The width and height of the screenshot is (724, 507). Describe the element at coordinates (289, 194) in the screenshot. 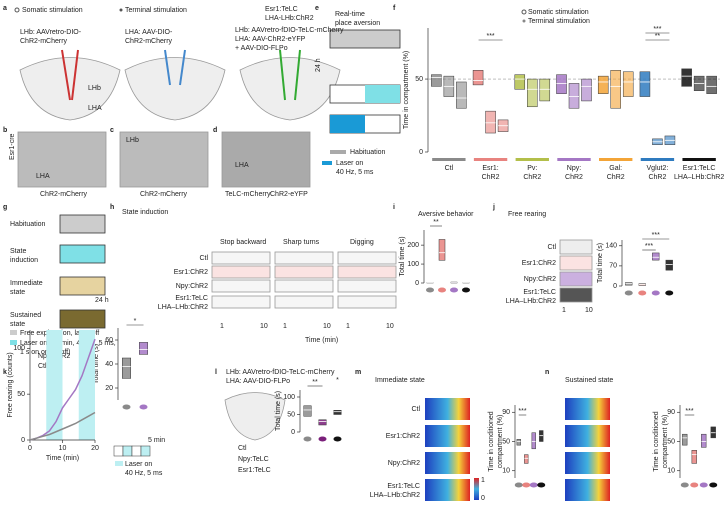

I see `label: ChR2-eYFP` at that location.